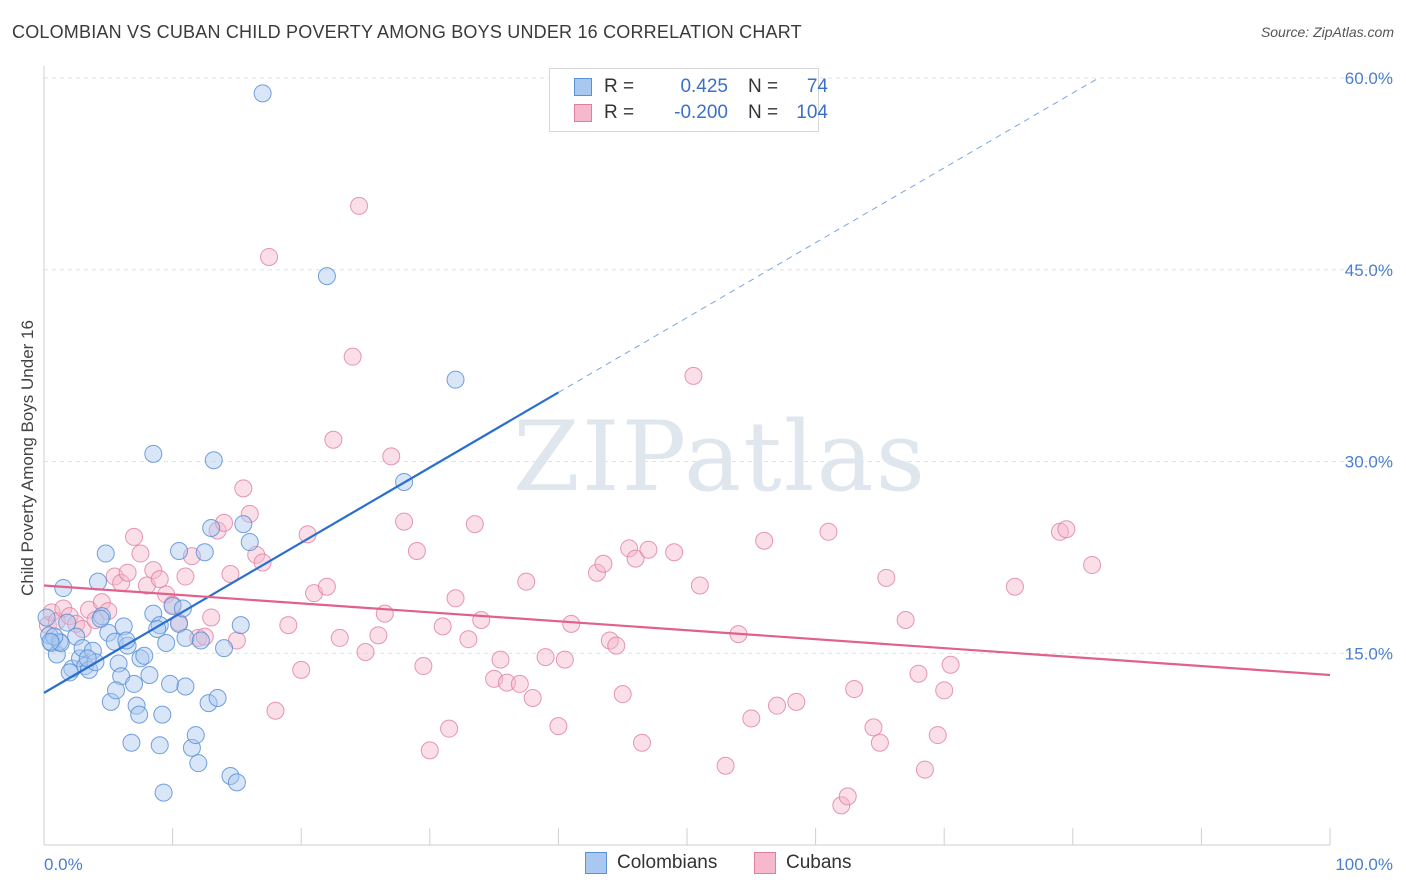 The width and height of the screenshot is (1406, 892). I want to click on x-tick-label: 0.0%, so click(63, 864).